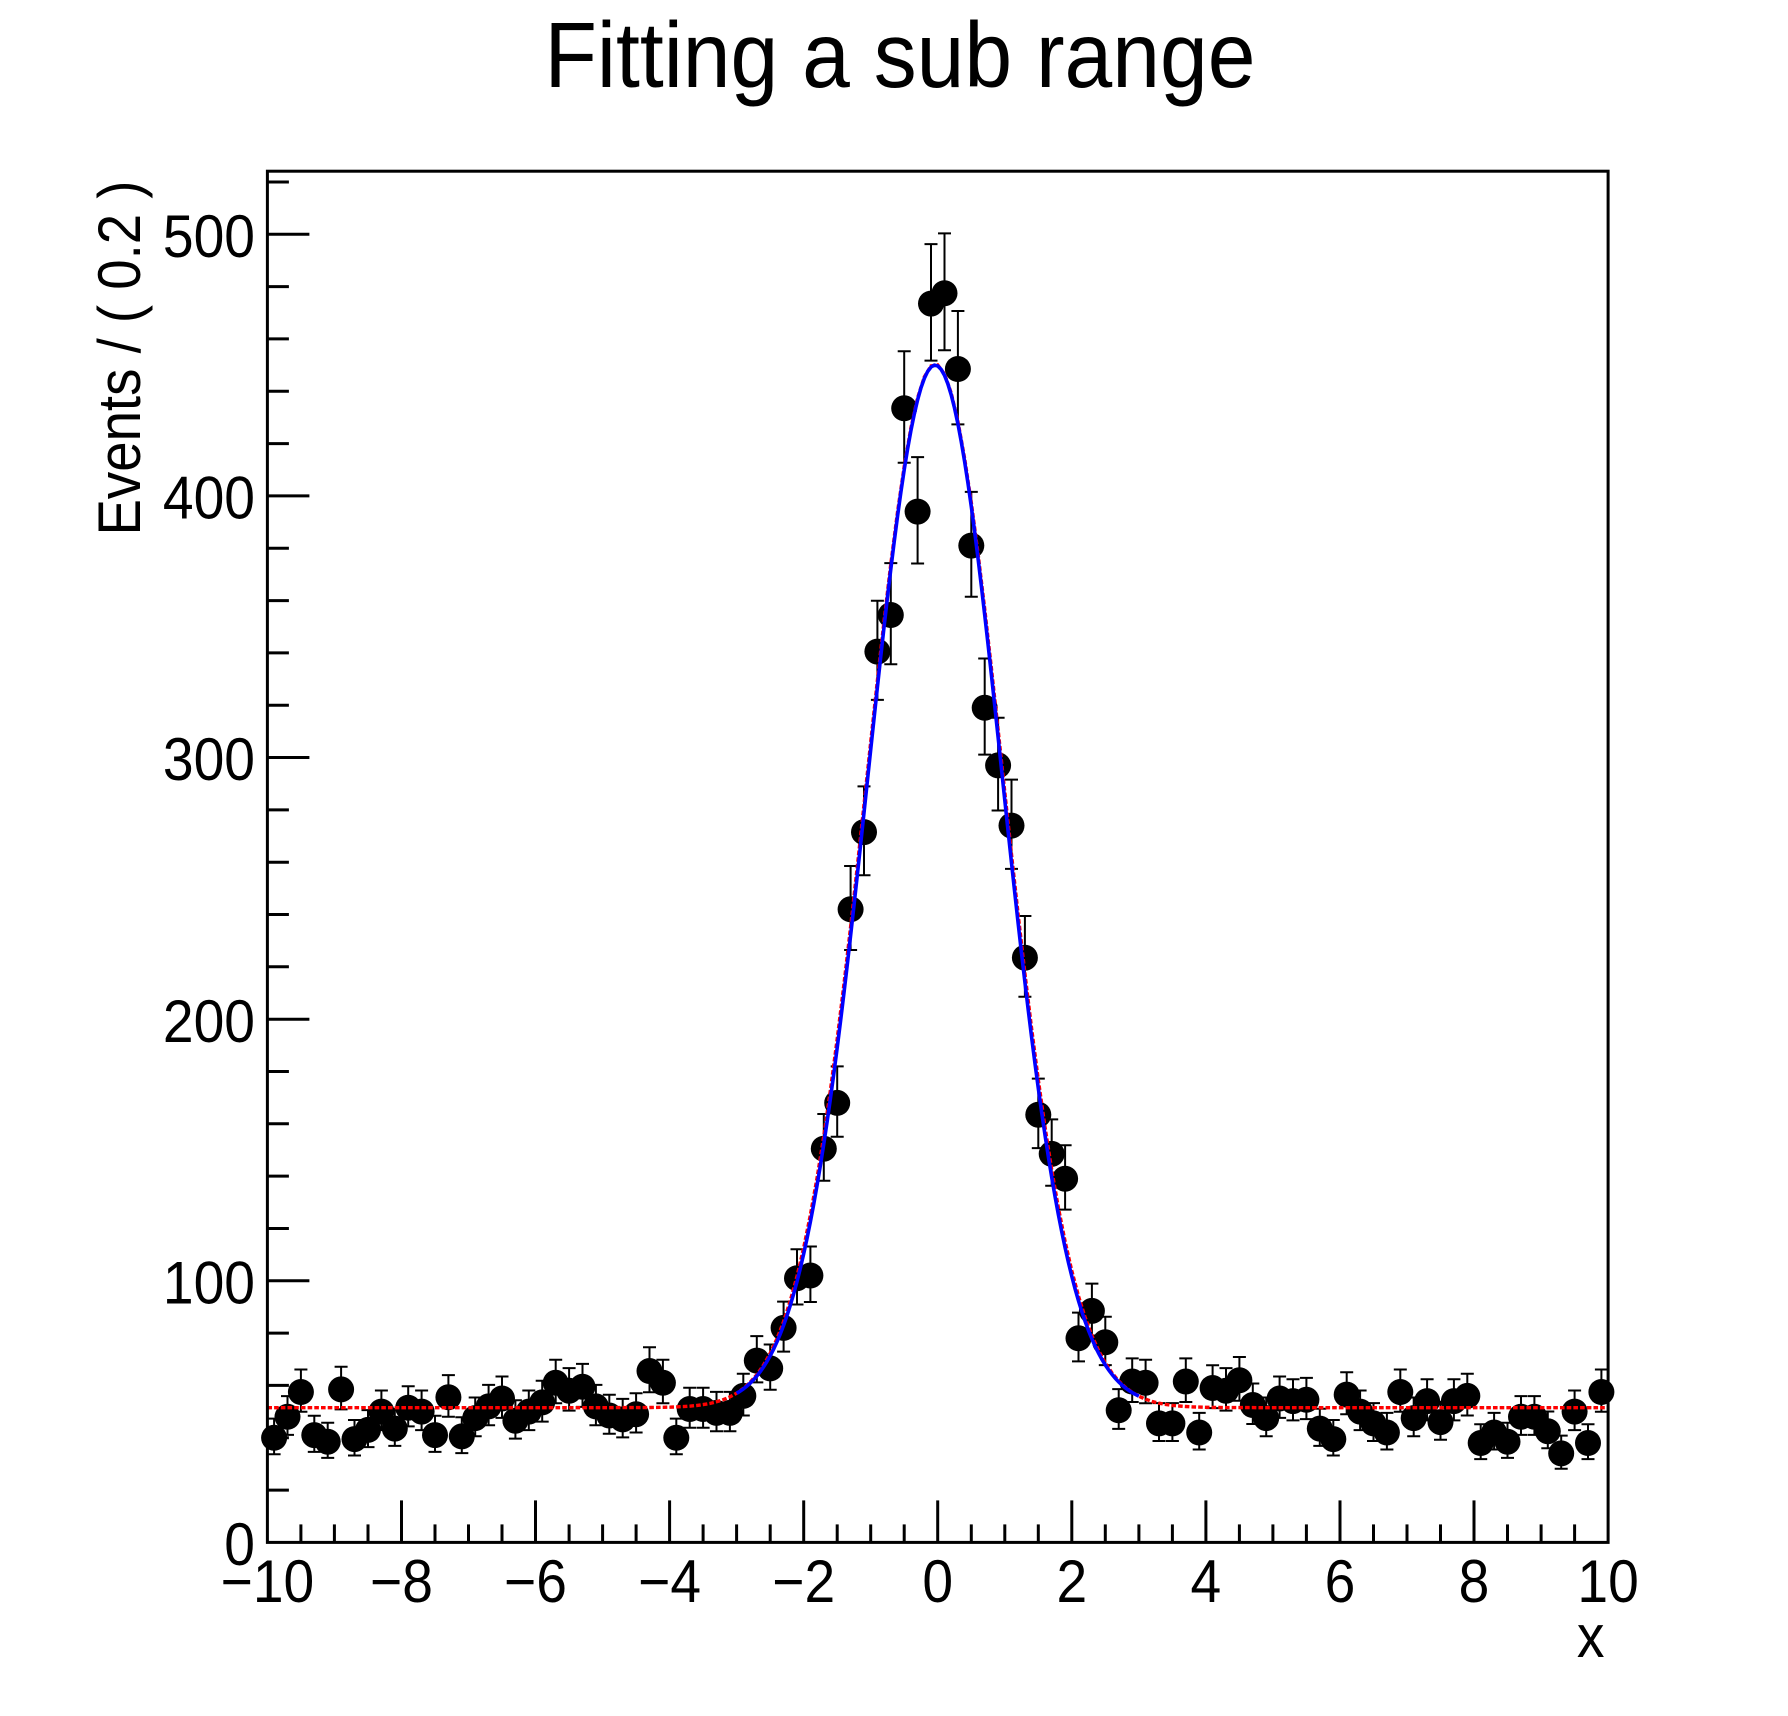 The width and height of the screenshot is (1788, 1716). Describe the element at coordinates (209, 1021) in the screenshot. I see `svg-text: 200` at that location.